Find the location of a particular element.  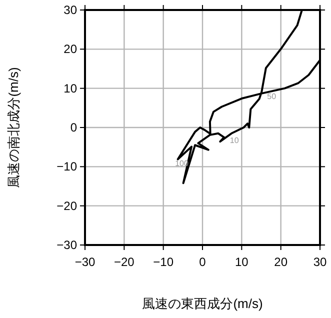

y-tick-label: −20 is located at coordinates (67, 205).